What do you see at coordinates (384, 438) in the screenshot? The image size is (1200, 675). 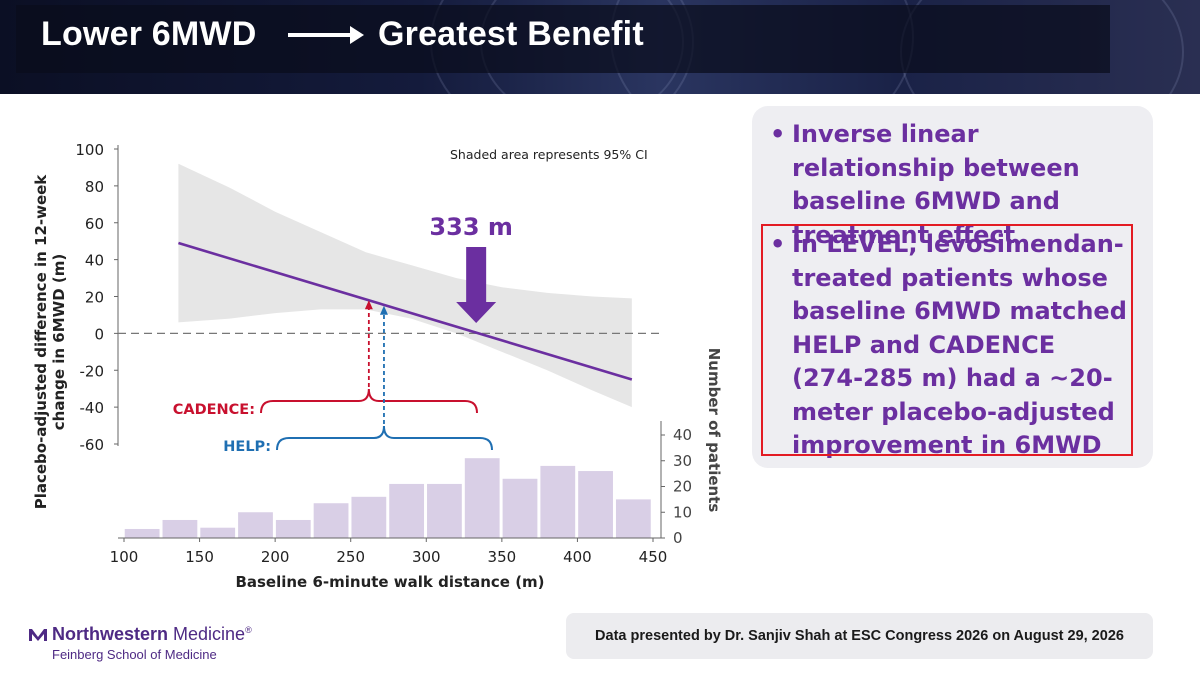 I see `help-bracket` at bounding box center [384, 438].